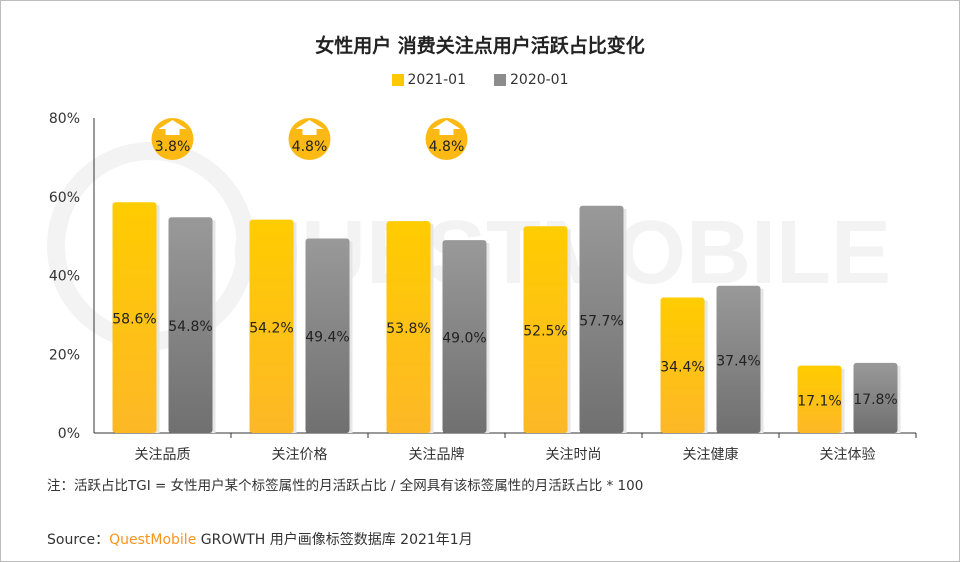  I want to click on x-tick-label: 关注健康, so click(711, 454).